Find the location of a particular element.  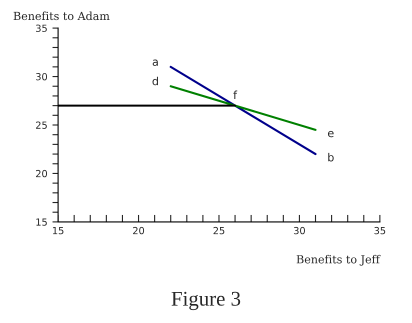

x-tick-label: 35 is located at coordinates (380, 230).